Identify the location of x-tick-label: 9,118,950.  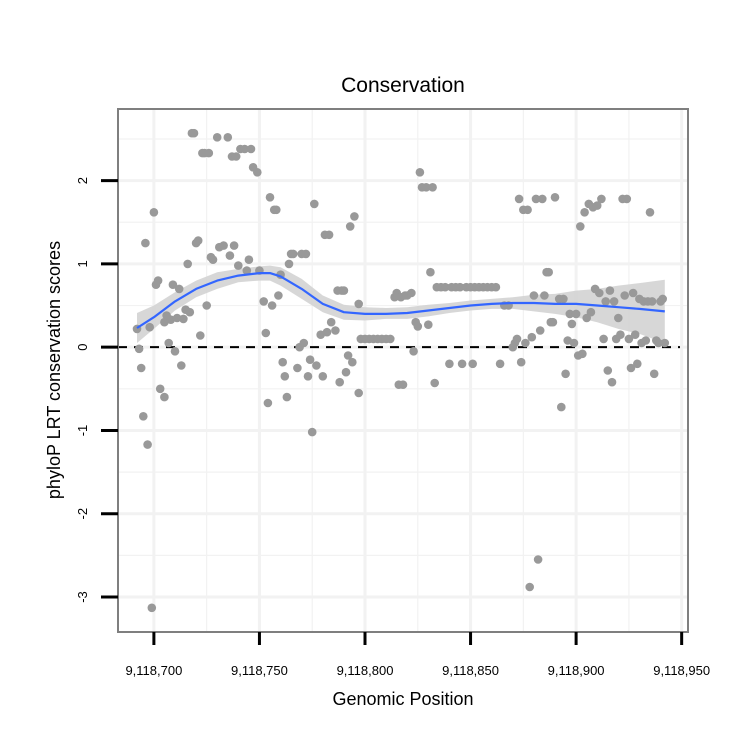
(681, 670).